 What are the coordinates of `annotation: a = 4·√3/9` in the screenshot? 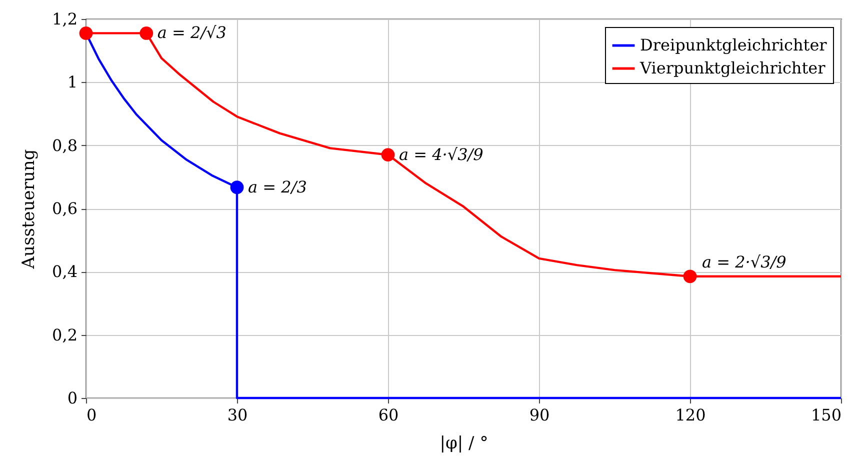 It's located at (441, 154).